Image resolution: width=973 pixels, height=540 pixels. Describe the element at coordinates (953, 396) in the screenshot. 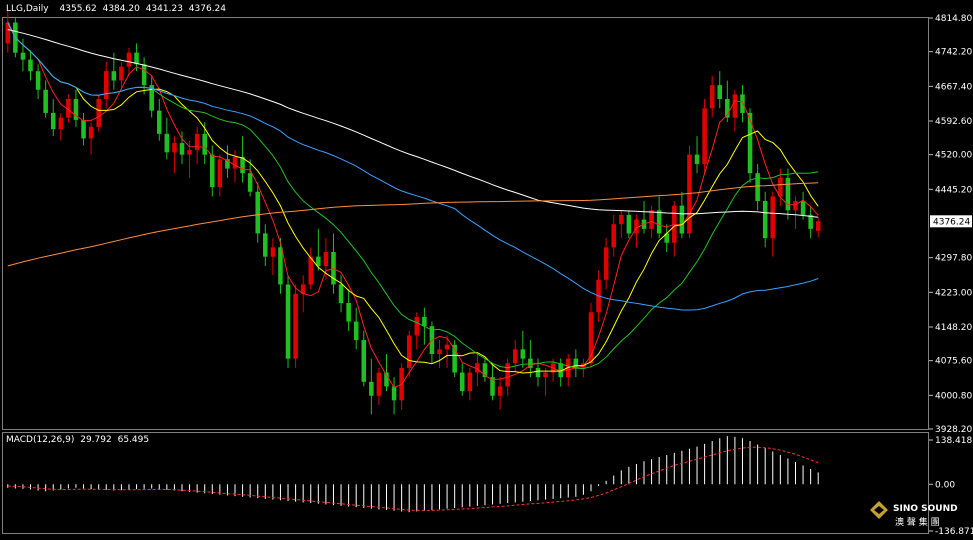

I see `price-tick-label: 4000.80` at that location.